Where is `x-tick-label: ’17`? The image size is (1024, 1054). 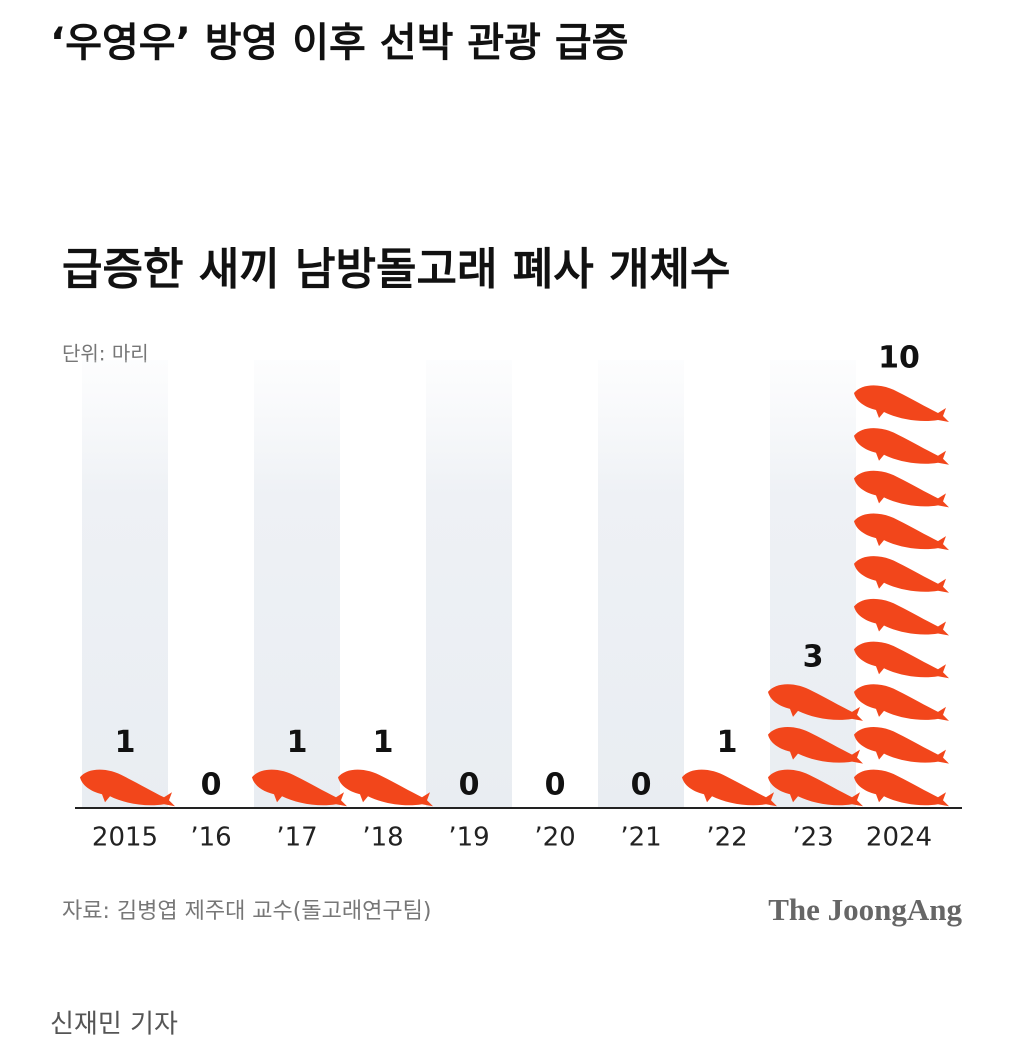 x-tick-label: ’17 is located at coordinates (296, 838).